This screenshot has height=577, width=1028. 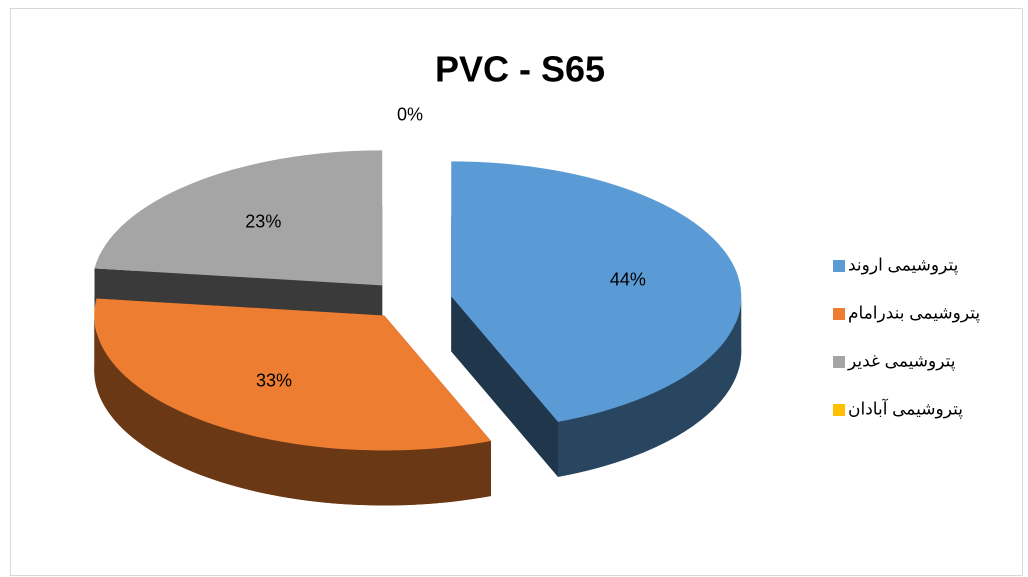 What do you see at coordinates (410, 114) in the screenshot?
I see `data-label: 0%` at bounding box center [410, 114].